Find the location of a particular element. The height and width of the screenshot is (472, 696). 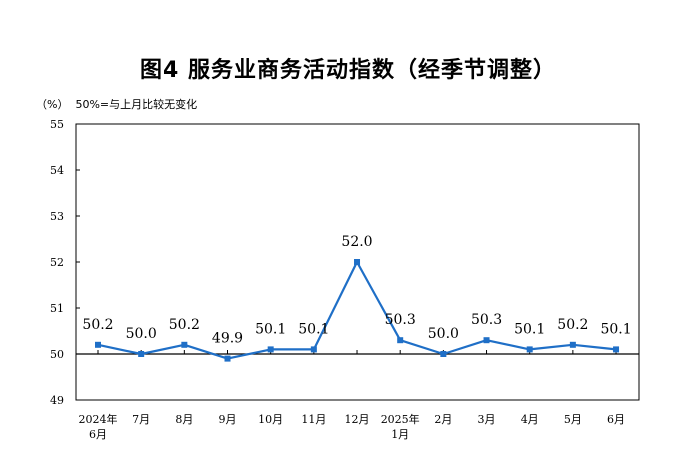

x-tick-label: 10月 is located at coordinates (270, 419).